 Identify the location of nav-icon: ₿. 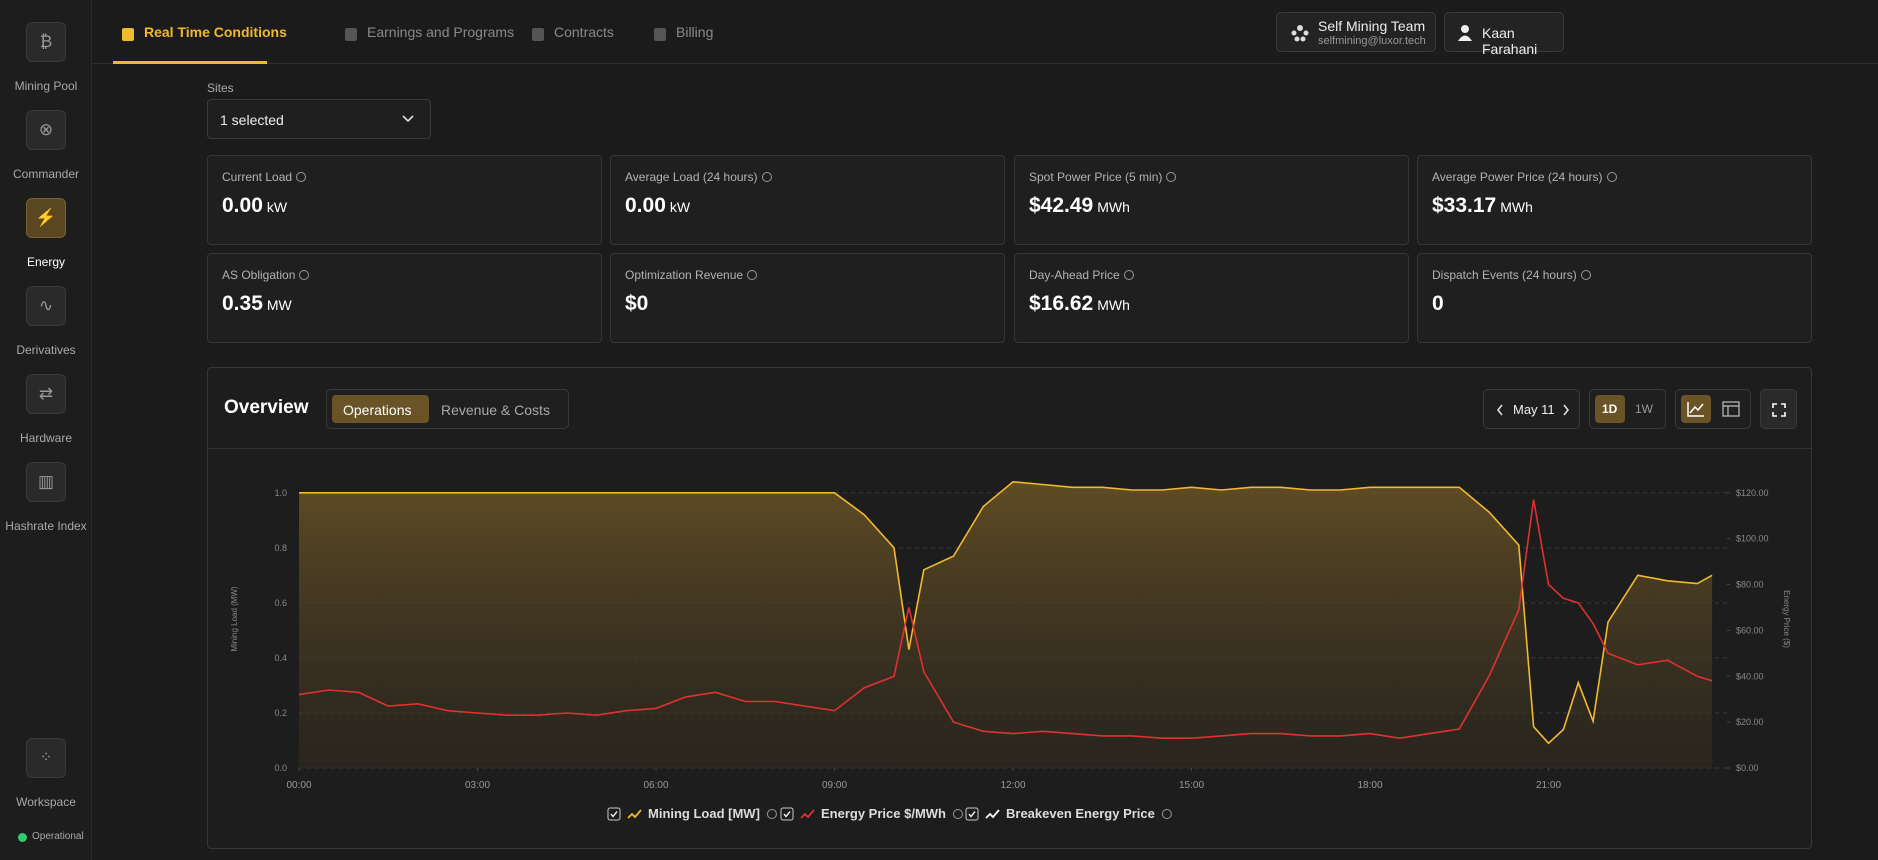
(46, 42).